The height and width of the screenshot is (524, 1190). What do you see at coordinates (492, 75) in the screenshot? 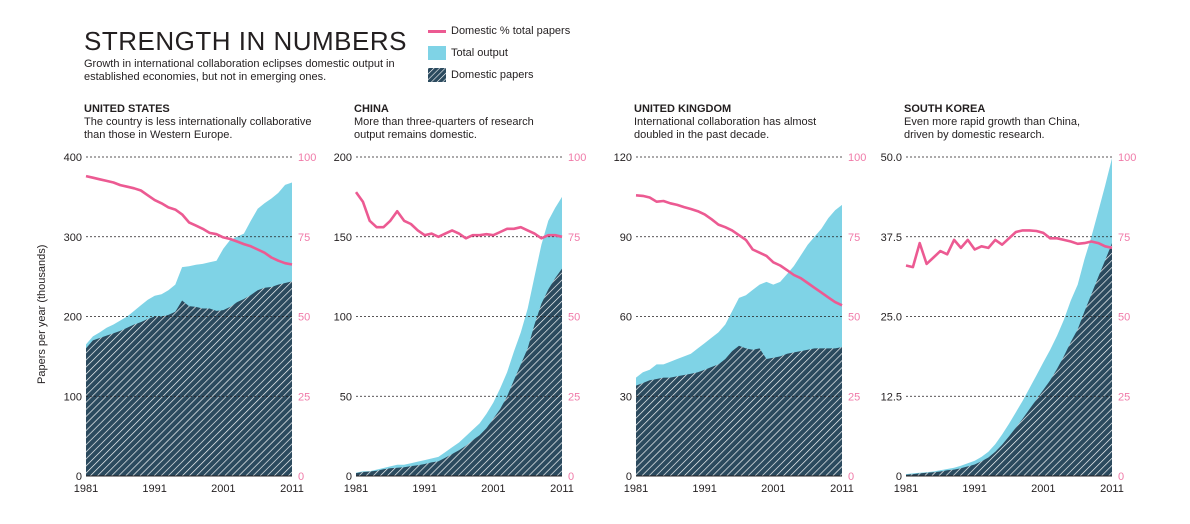
I see `legend-label-domestic: Domestic papers` at bounding box center [492, 75].